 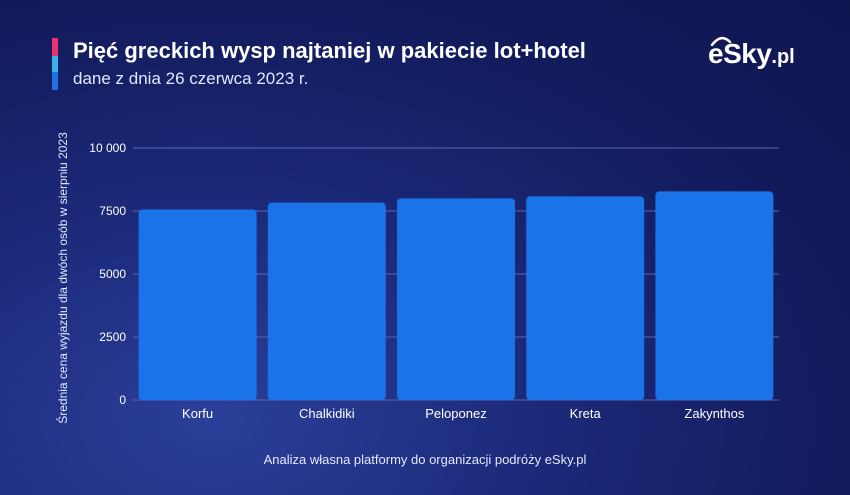 I want to click on bar-korfu, so click(x=197, y=304).